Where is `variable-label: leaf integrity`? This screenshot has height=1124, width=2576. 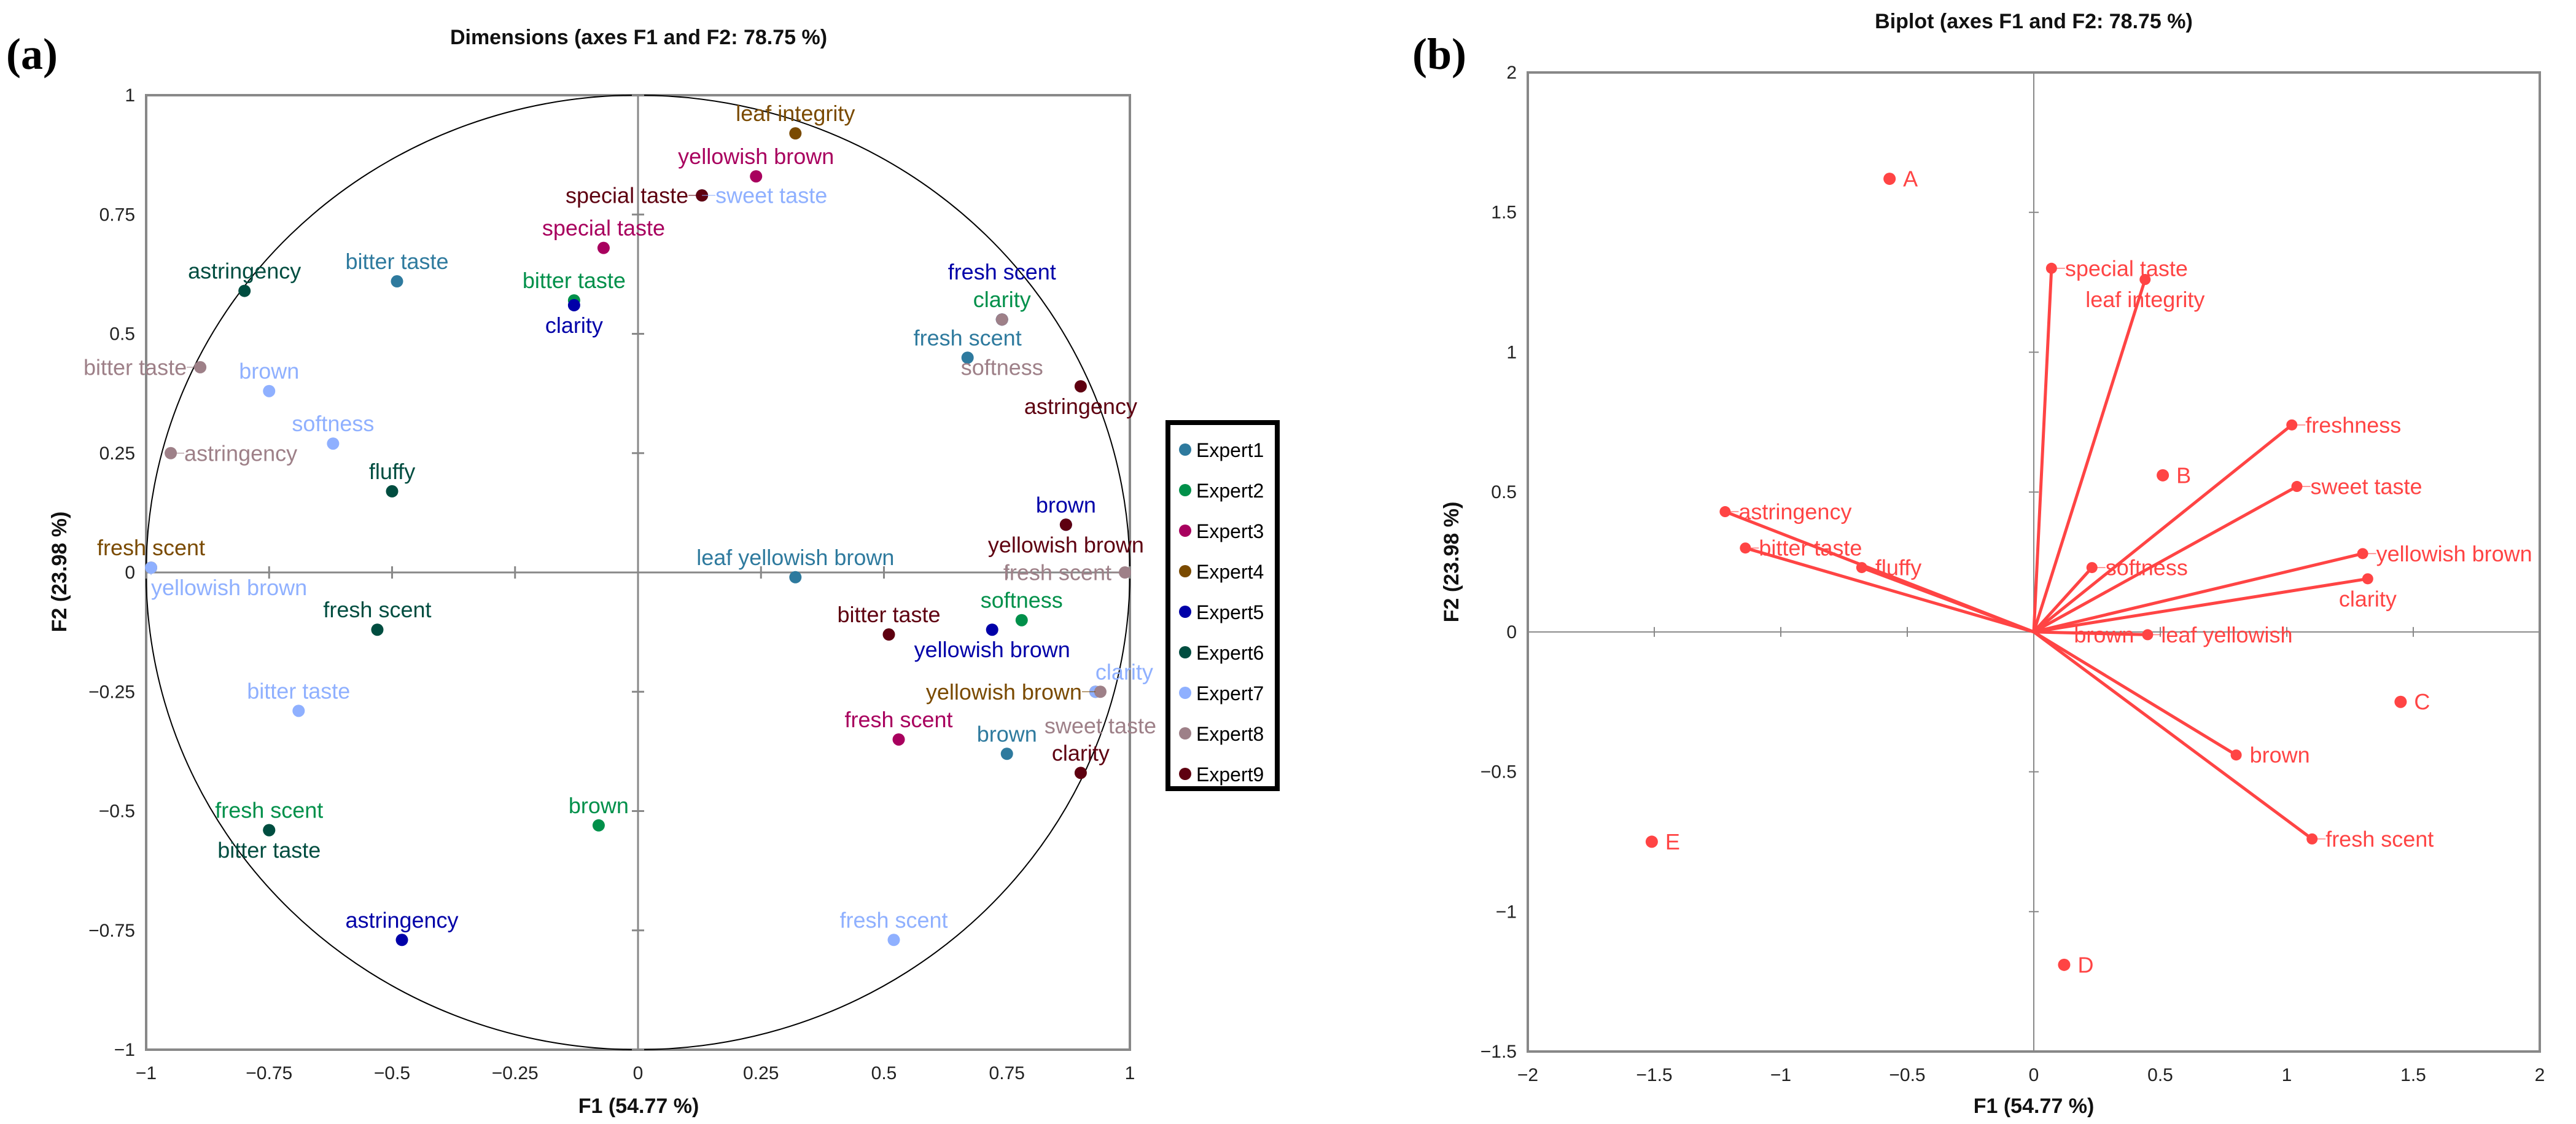
variable-label: leaf integrity is located at coordinates (2144, 299).